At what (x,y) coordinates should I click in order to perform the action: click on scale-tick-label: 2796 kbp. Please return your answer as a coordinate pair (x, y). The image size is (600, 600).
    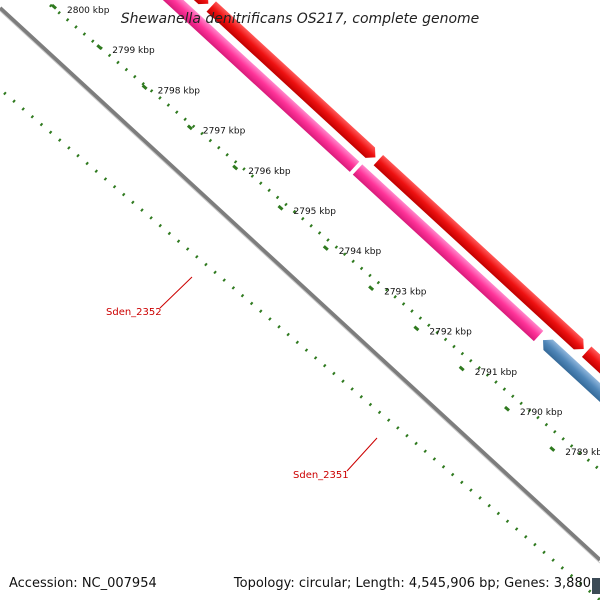
    Looking at the image, I should click on (269, 172).